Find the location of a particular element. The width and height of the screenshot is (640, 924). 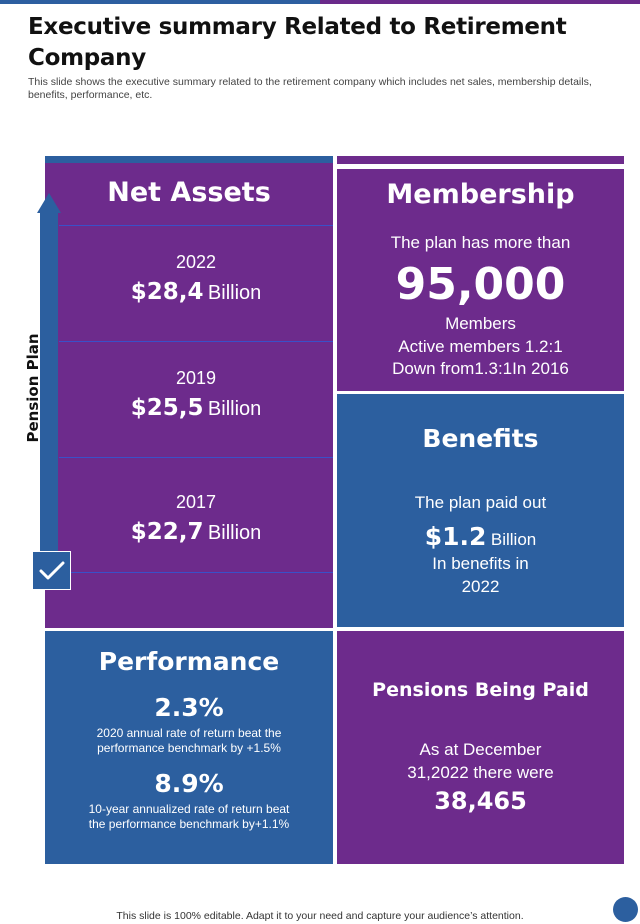

membership-title: Membership is located at coordinates (480, 194).